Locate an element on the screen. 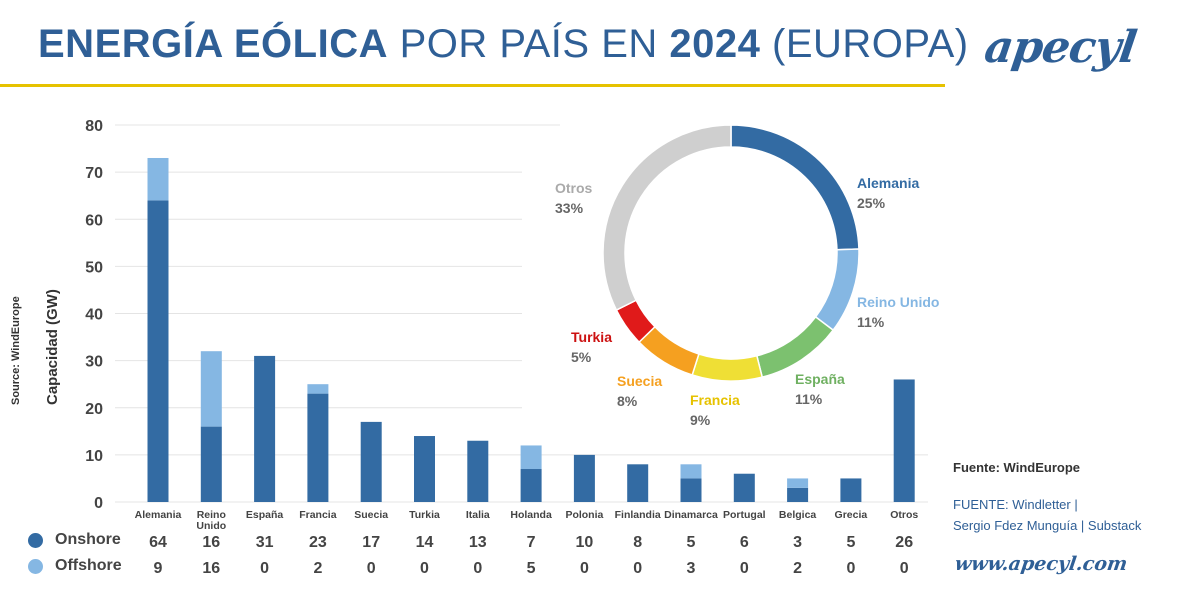 The height and width of the screenshot is (600, 1200). onshore-swatch-icon is located at coordinates (35, 540).